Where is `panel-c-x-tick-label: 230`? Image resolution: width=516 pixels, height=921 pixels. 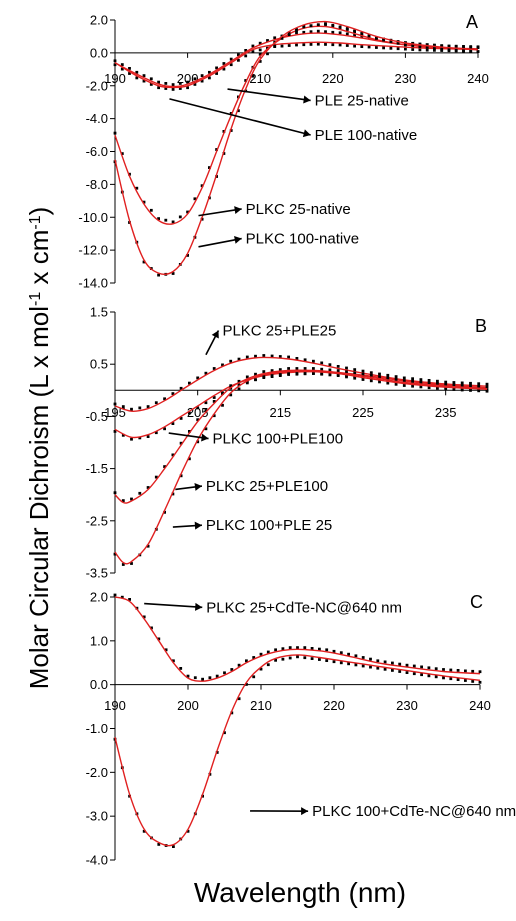
panel-c-x-tick-label: 230 is located at coordinates (407, 705).